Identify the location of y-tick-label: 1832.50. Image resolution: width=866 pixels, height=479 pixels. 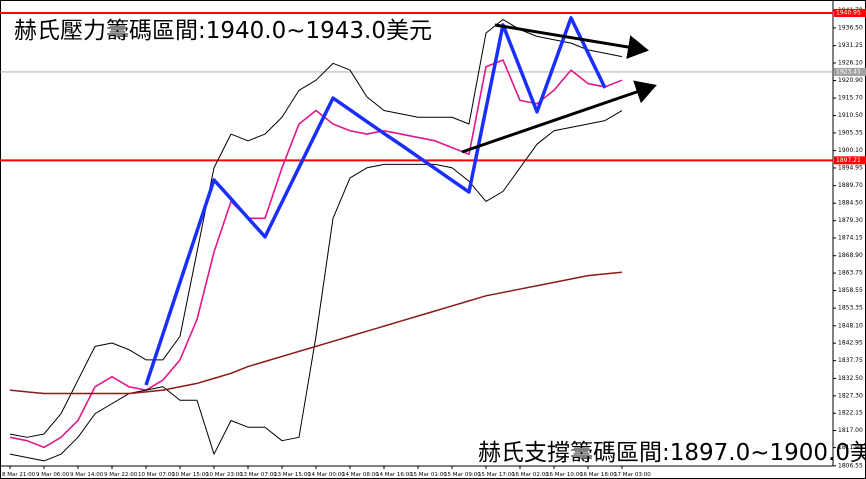
(850, 378).